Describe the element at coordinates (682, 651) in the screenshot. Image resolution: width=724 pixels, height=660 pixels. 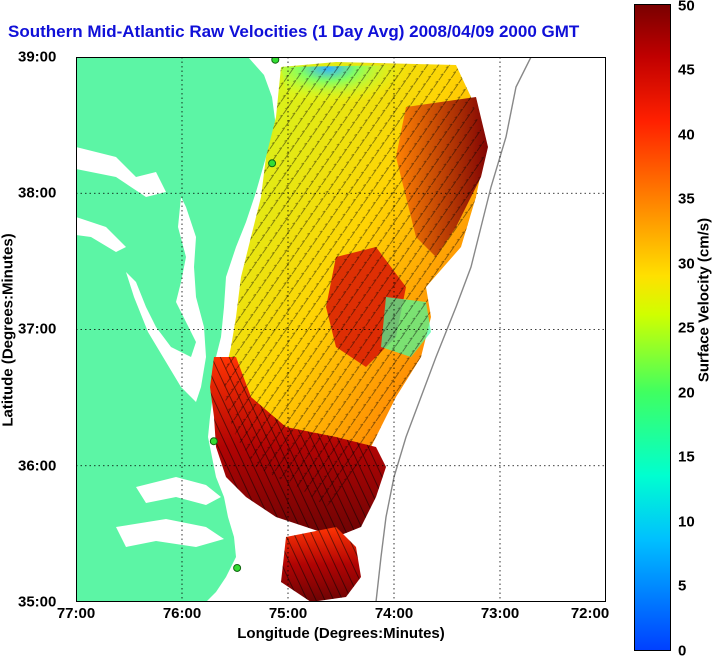
I see `colorbar-tick-label: 0` at that location.